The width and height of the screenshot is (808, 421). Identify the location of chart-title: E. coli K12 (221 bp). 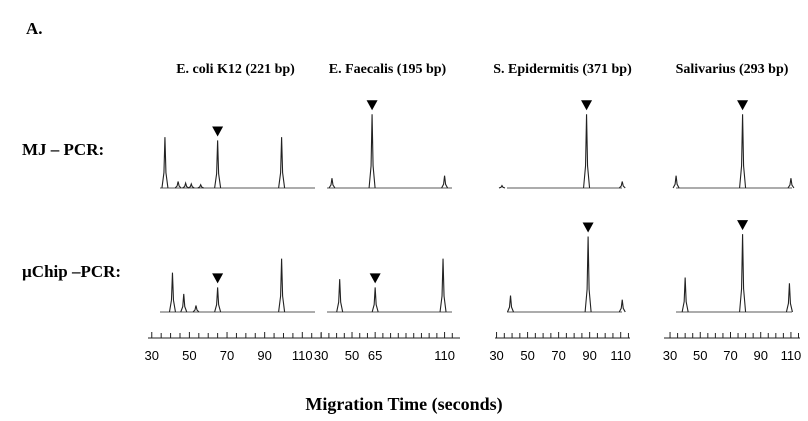
(235, 69).